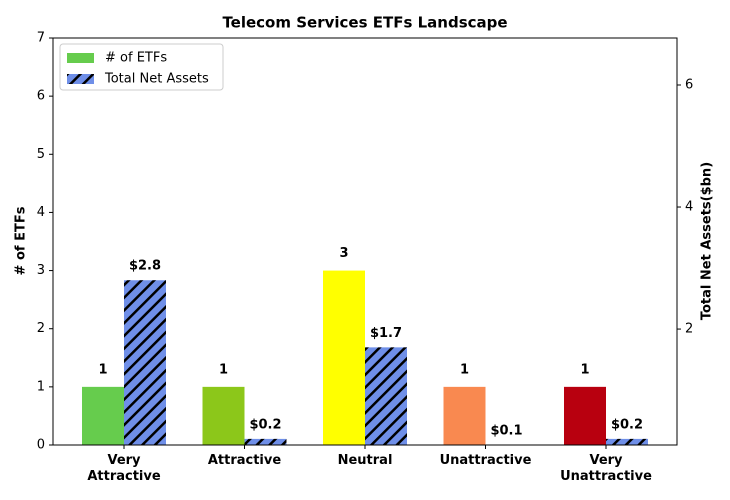 The image size is (730, 500). What do you see at coordinates (485, 460) in the screenshot?
I see `x-tick-label: Unattractive` at bounding box center [485, 460].